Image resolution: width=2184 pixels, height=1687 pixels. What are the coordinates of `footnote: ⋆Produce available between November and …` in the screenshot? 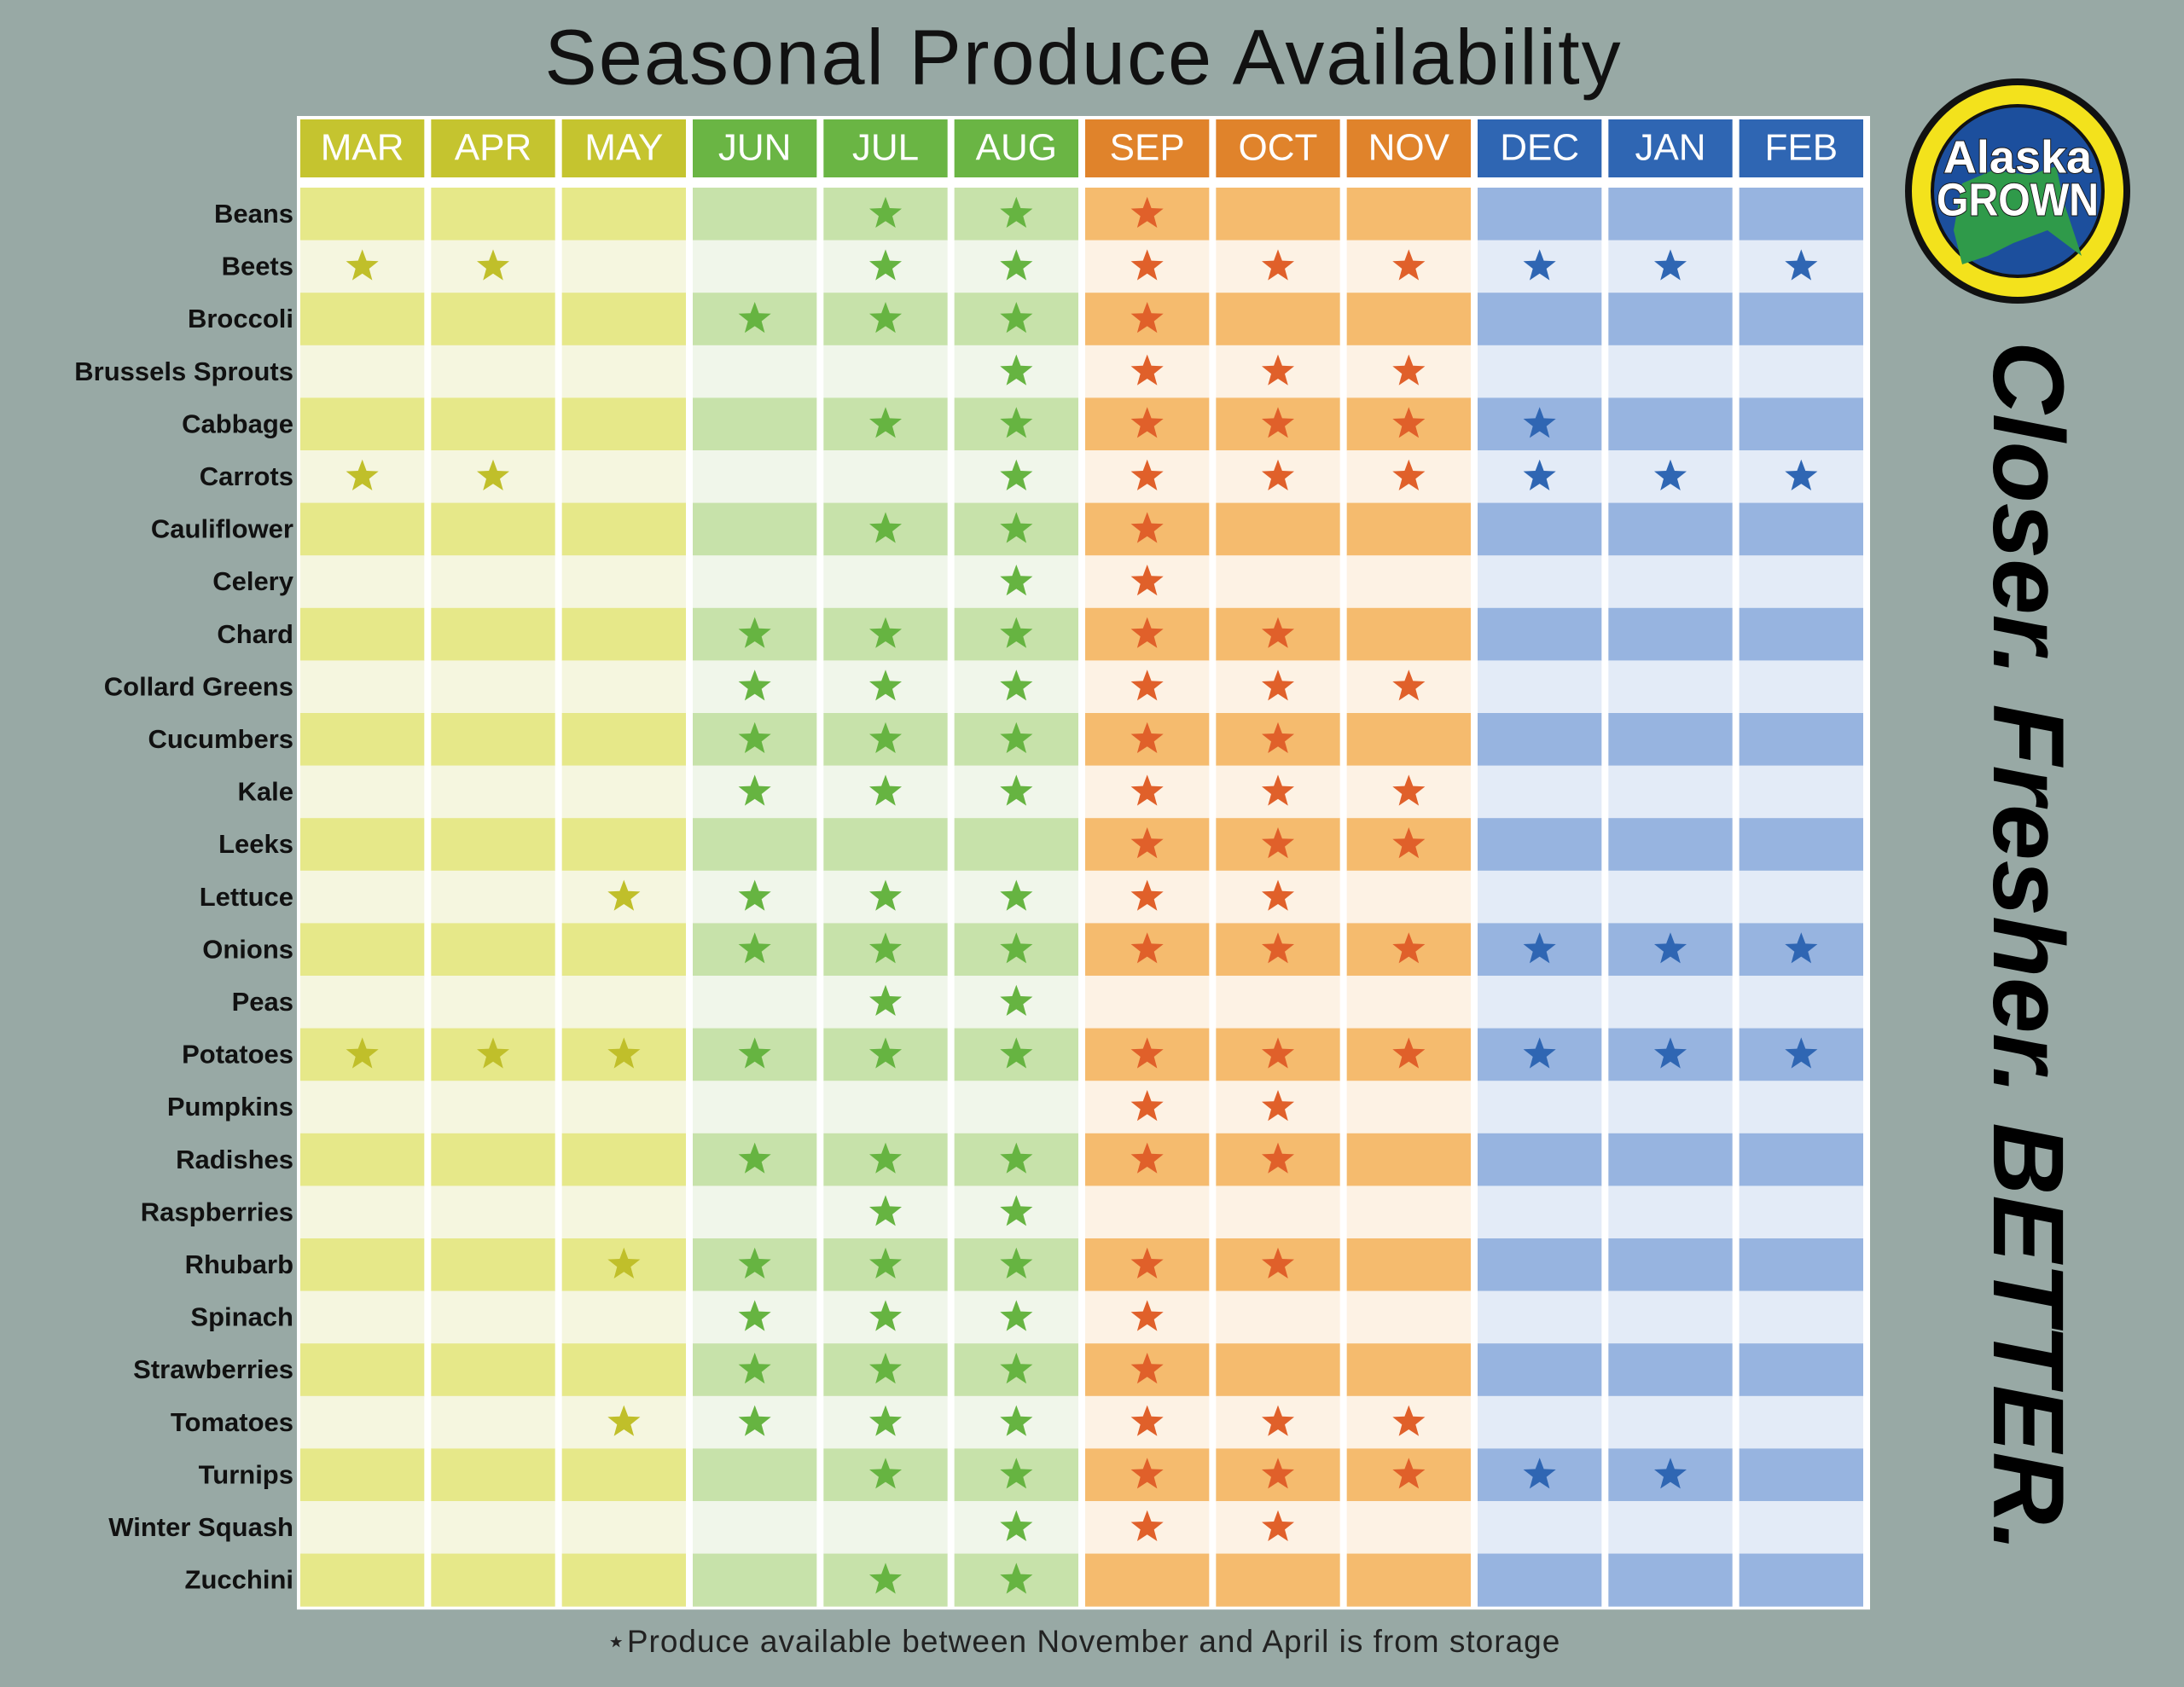 It's located at (1084, 1642).